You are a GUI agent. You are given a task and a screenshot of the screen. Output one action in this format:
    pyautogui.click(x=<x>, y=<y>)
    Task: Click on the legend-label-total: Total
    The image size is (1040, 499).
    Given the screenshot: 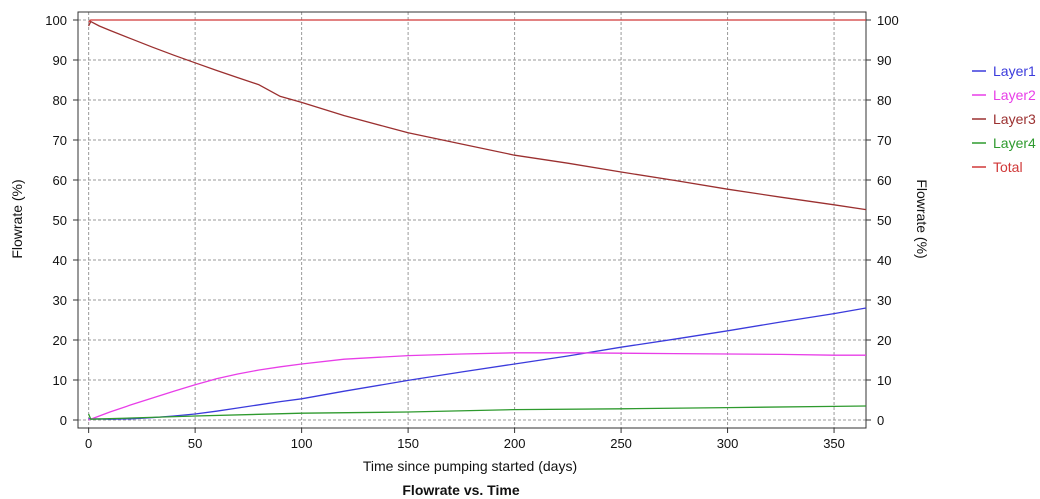 What is the action you would take?
    pyautogui.click(x=1008, y=167)
    